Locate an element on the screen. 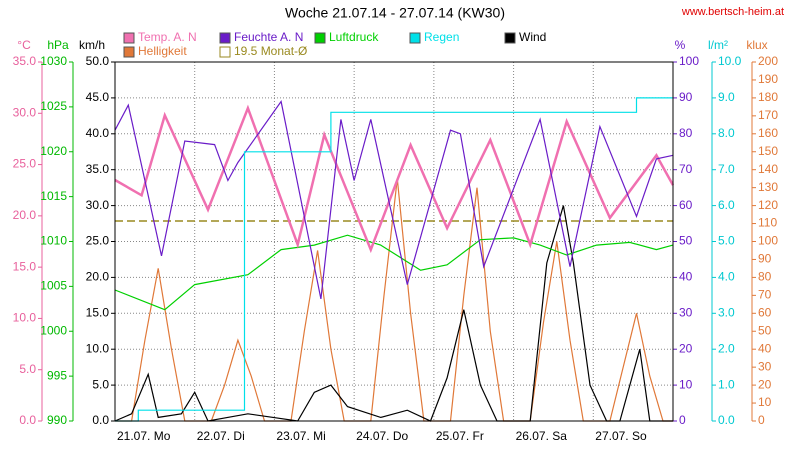  axis-unit: % is located at coordinates (680, 45).